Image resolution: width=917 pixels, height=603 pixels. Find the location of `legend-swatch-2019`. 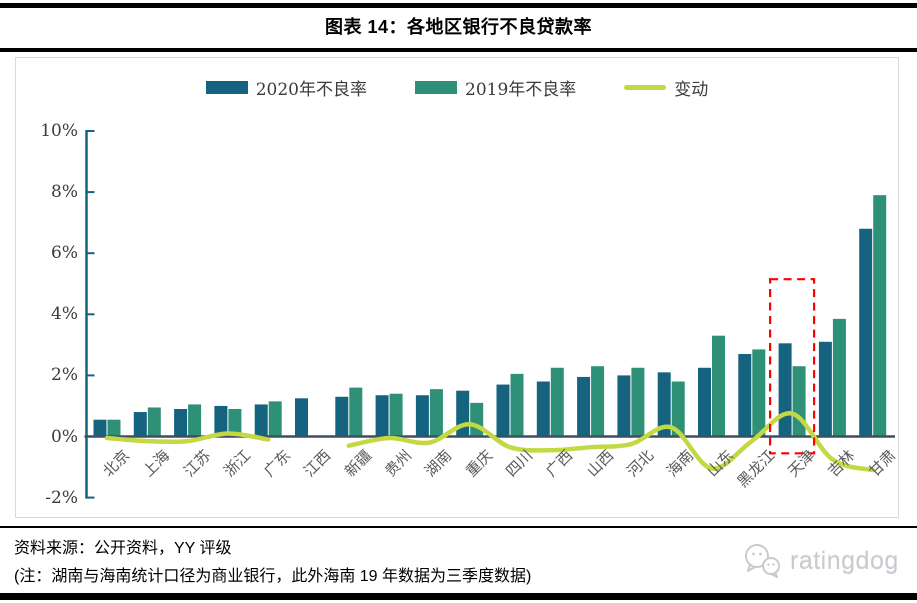

legend-swatch-2019 is located at coordinates (436, 87).